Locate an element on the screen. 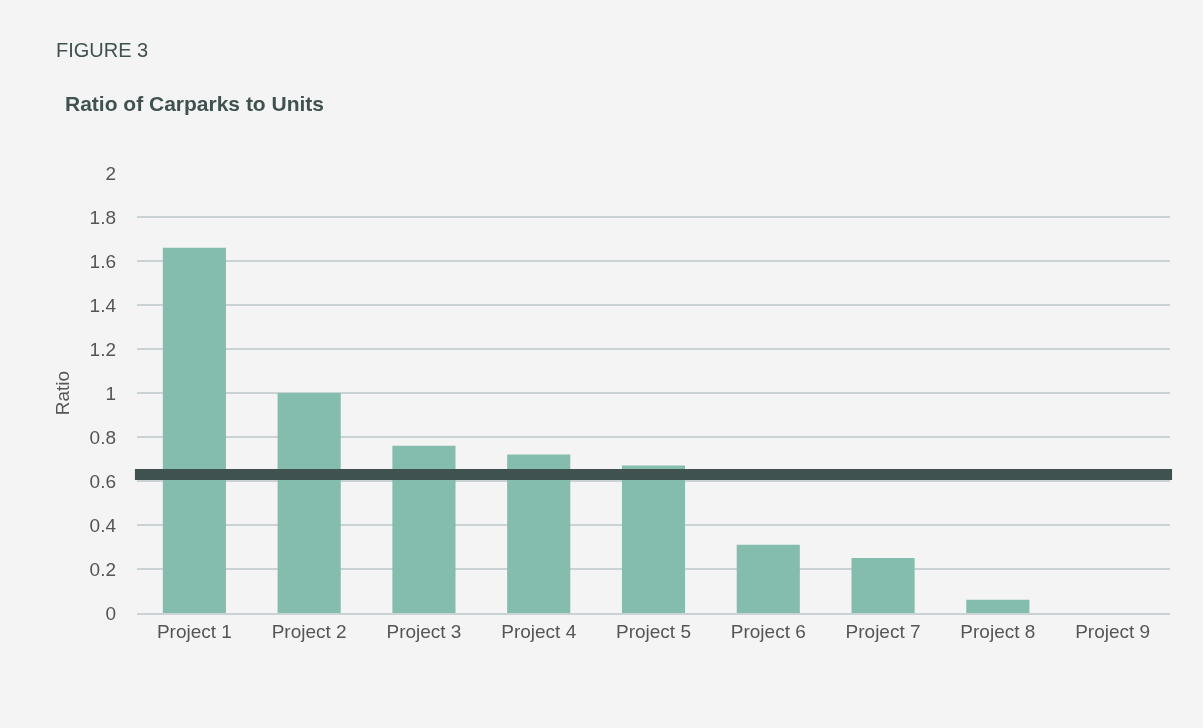  y-tick-label: 1.4 is located at coordinates (103, 305).